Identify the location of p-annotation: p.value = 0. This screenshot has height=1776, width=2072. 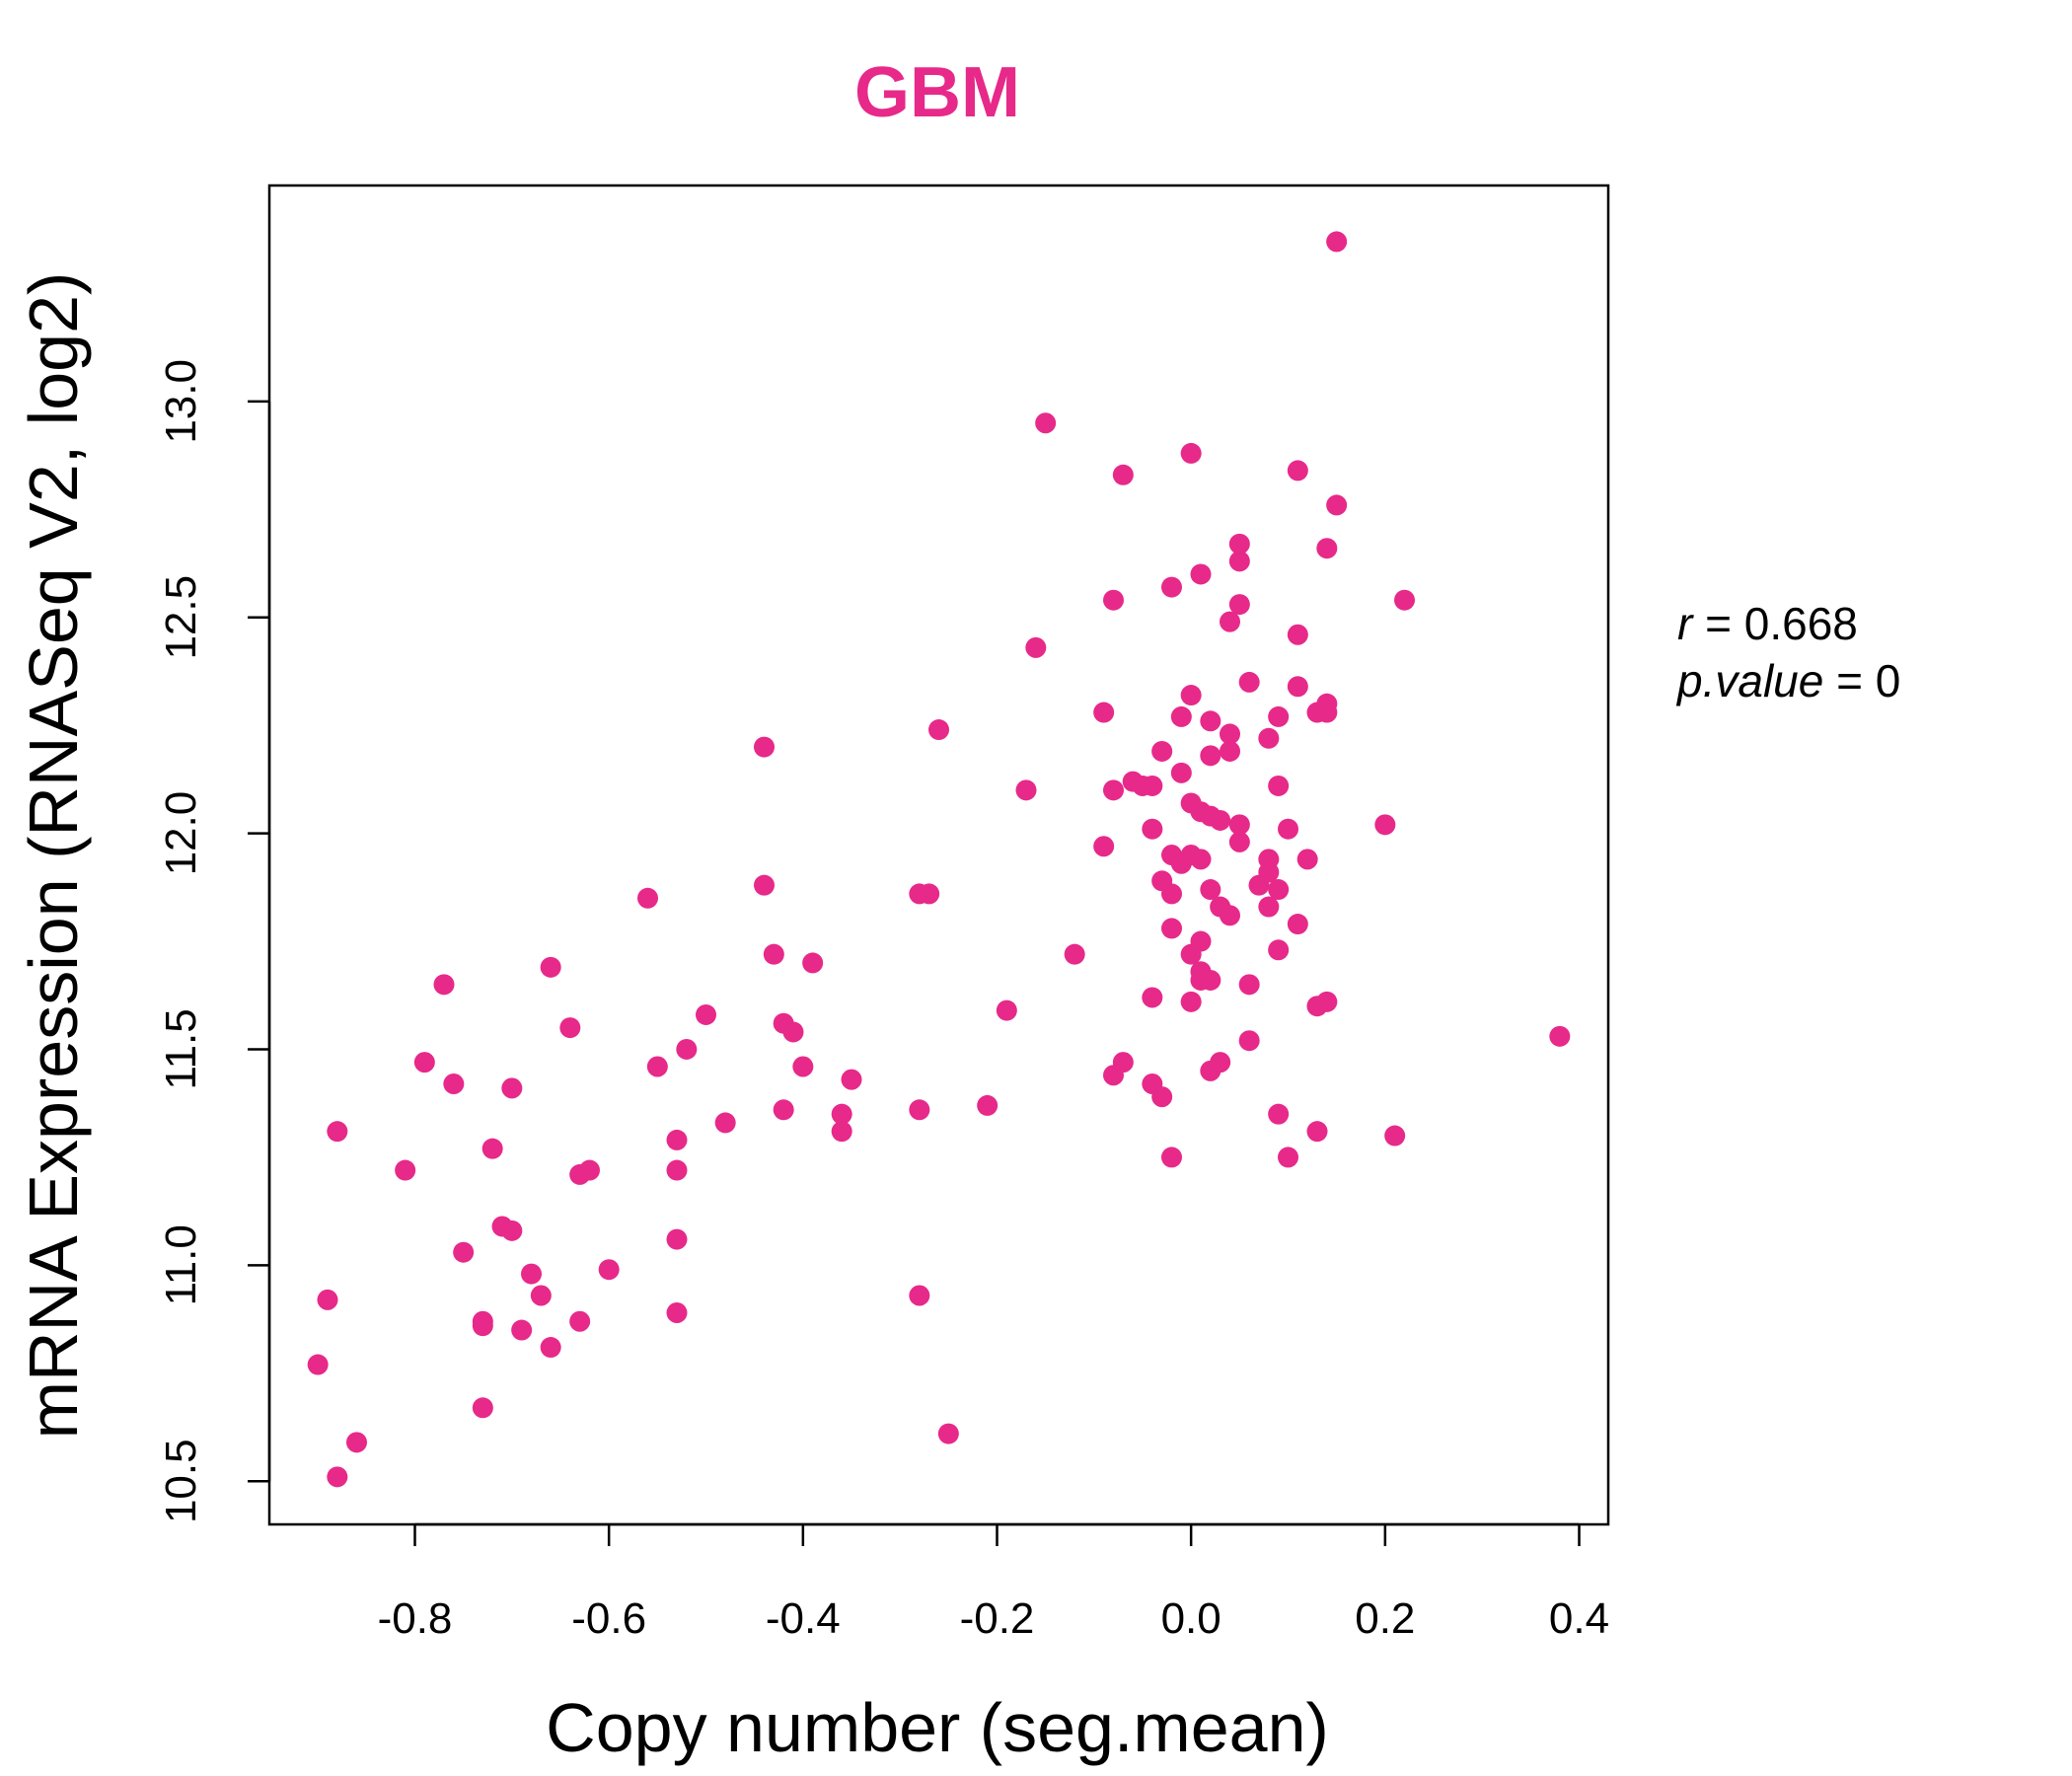
(1788, 681).